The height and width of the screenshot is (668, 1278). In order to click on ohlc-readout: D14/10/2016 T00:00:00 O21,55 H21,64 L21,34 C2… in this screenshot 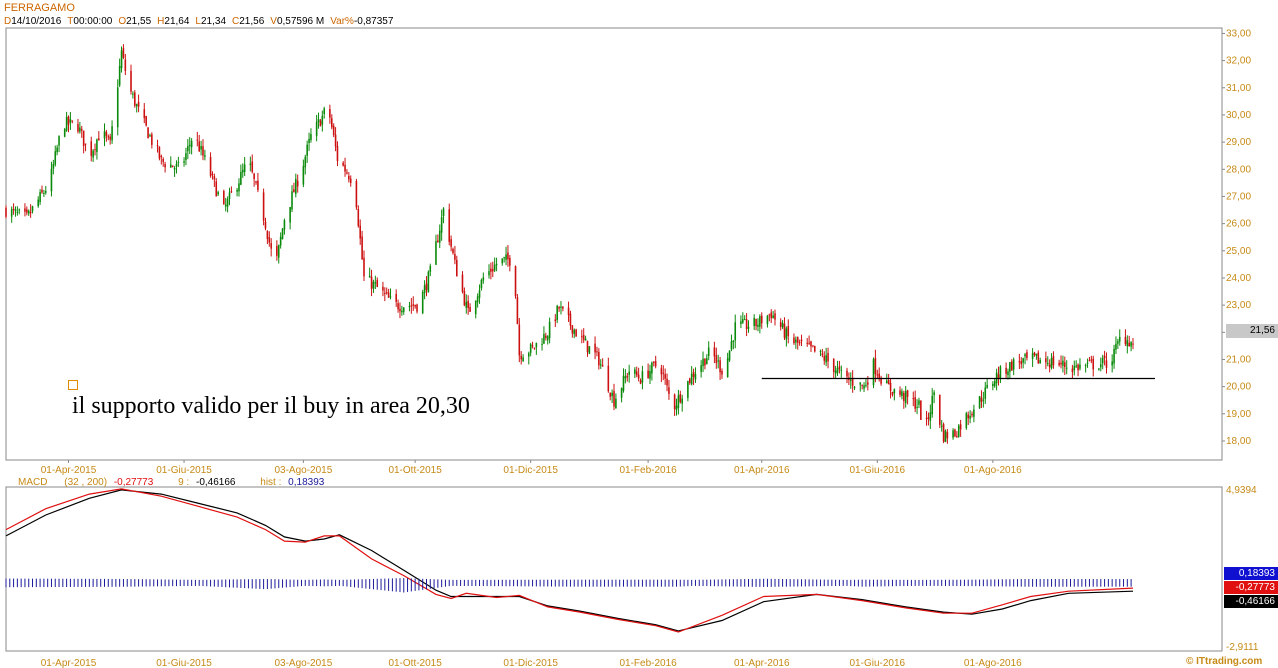, I will do `click(198, 21)`.